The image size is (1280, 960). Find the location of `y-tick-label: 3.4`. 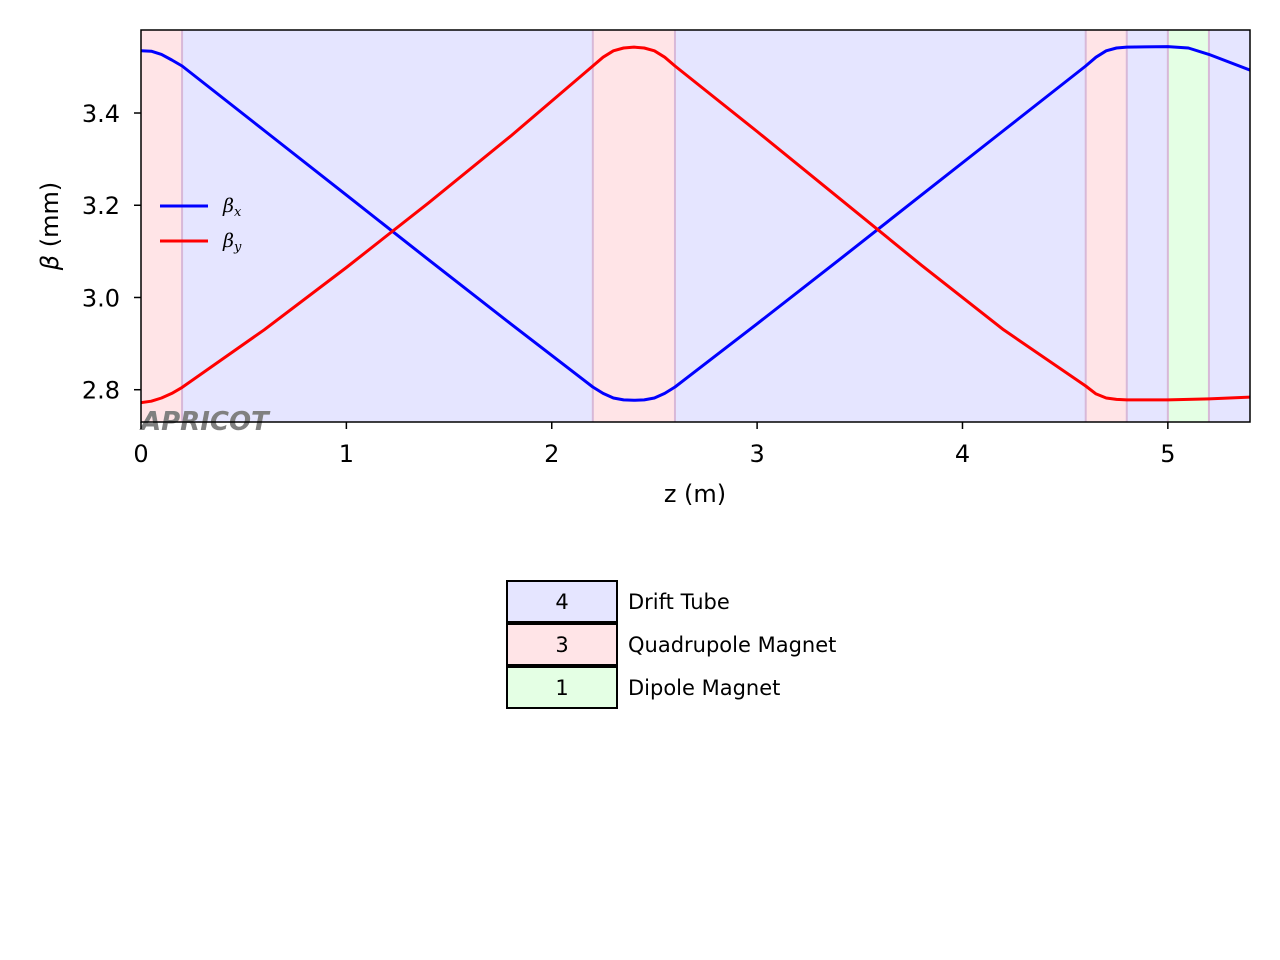

y-tick-label: 3.4 is located at coordinates (101, 114).